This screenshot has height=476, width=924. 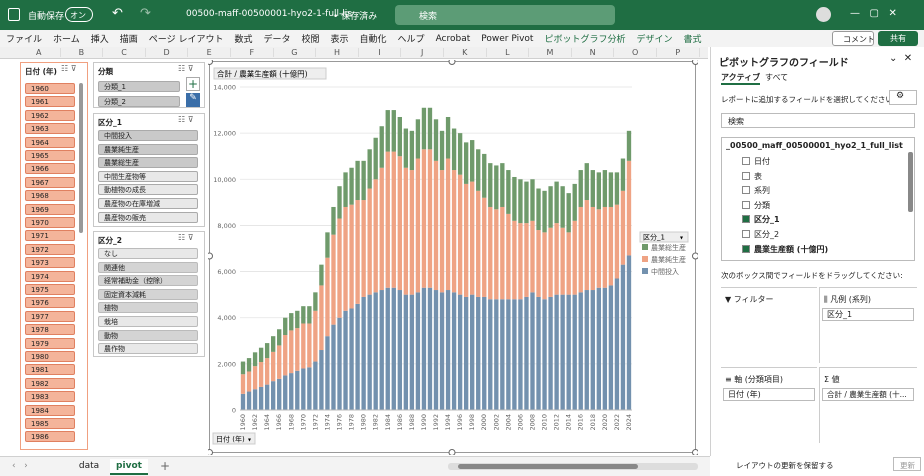 What do you see at coordinates (273, 14) in the screenshot?
I see `file-name: 00500-maff-00500001-hyo2-1-full-lis···` at bounding box center [273, 14].